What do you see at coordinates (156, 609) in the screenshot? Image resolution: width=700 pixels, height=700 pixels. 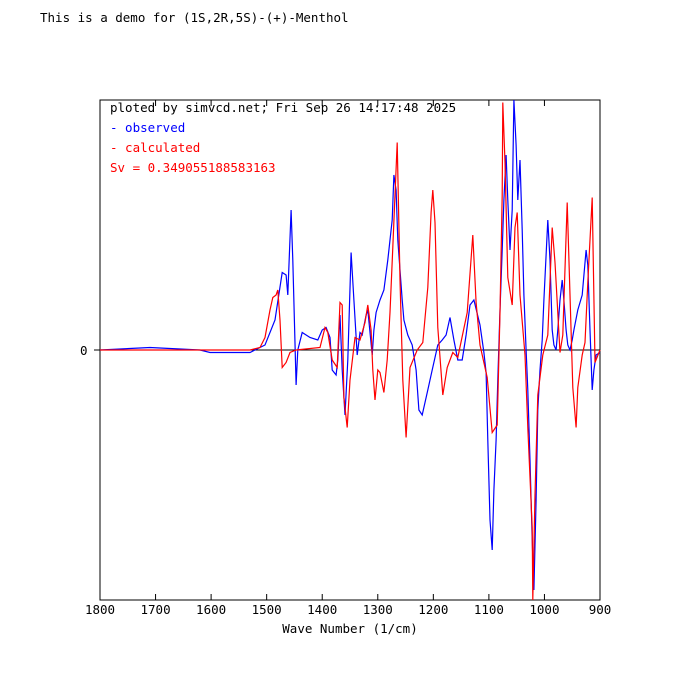 I see `x-tick-label: 1700` at bounding box center [156, 609].